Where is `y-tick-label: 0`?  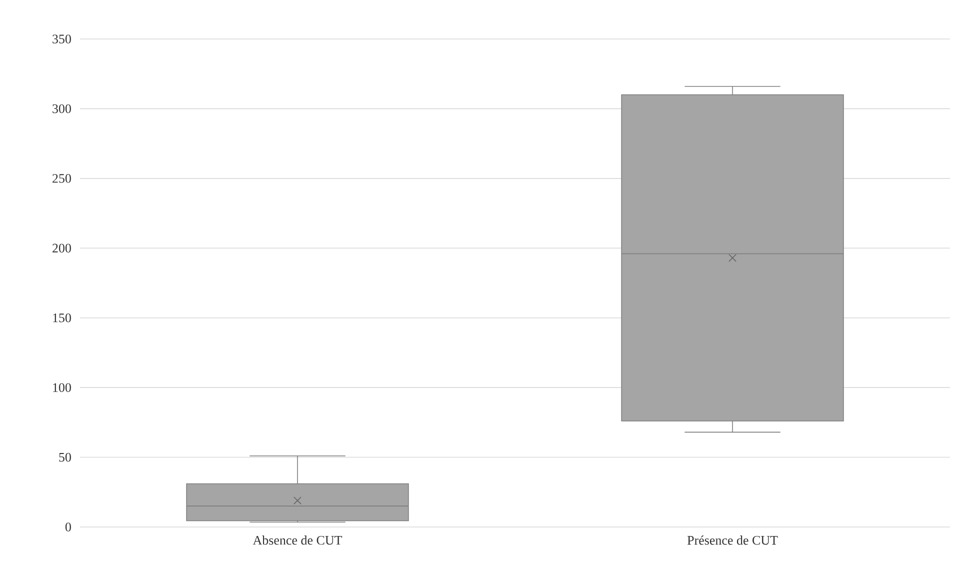
y-tick-label: 0 is located at coordinates (68, 527).